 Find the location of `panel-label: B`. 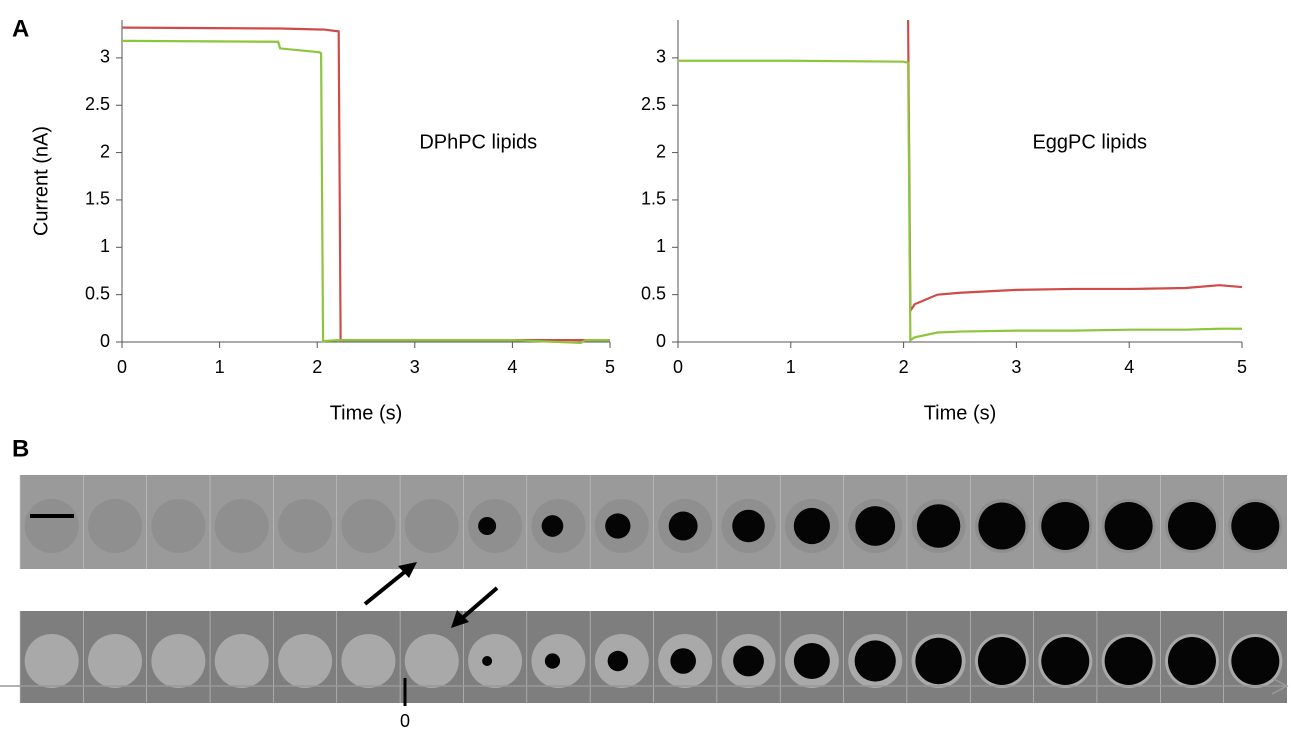

panel-label: B is located at coordinates (20, 448).